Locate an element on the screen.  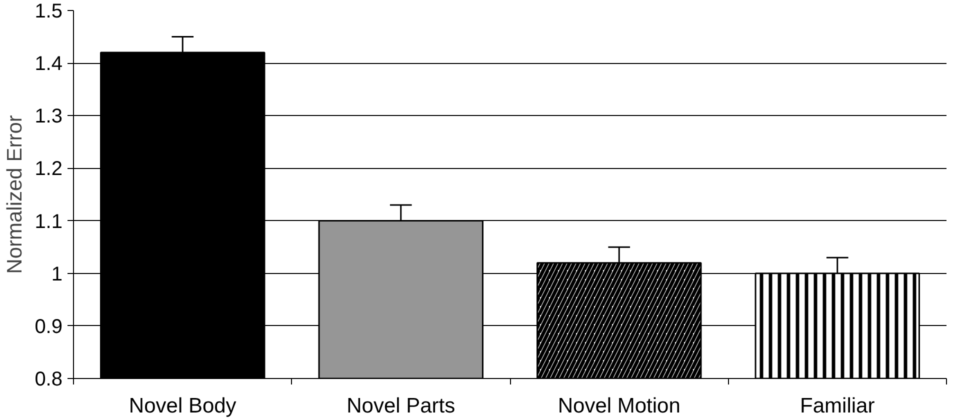
y-tick-label: 1.1 is located at coordinates (48, 221).